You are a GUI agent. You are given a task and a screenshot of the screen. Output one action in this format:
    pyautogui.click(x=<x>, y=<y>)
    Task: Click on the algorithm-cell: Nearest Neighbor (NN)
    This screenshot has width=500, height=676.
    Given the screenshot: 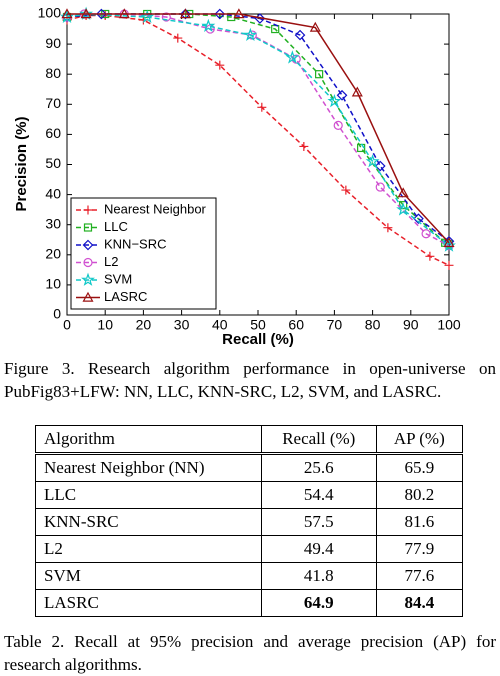 What is the action you would take?
    pyautogui.click(x=148, y=467)
    